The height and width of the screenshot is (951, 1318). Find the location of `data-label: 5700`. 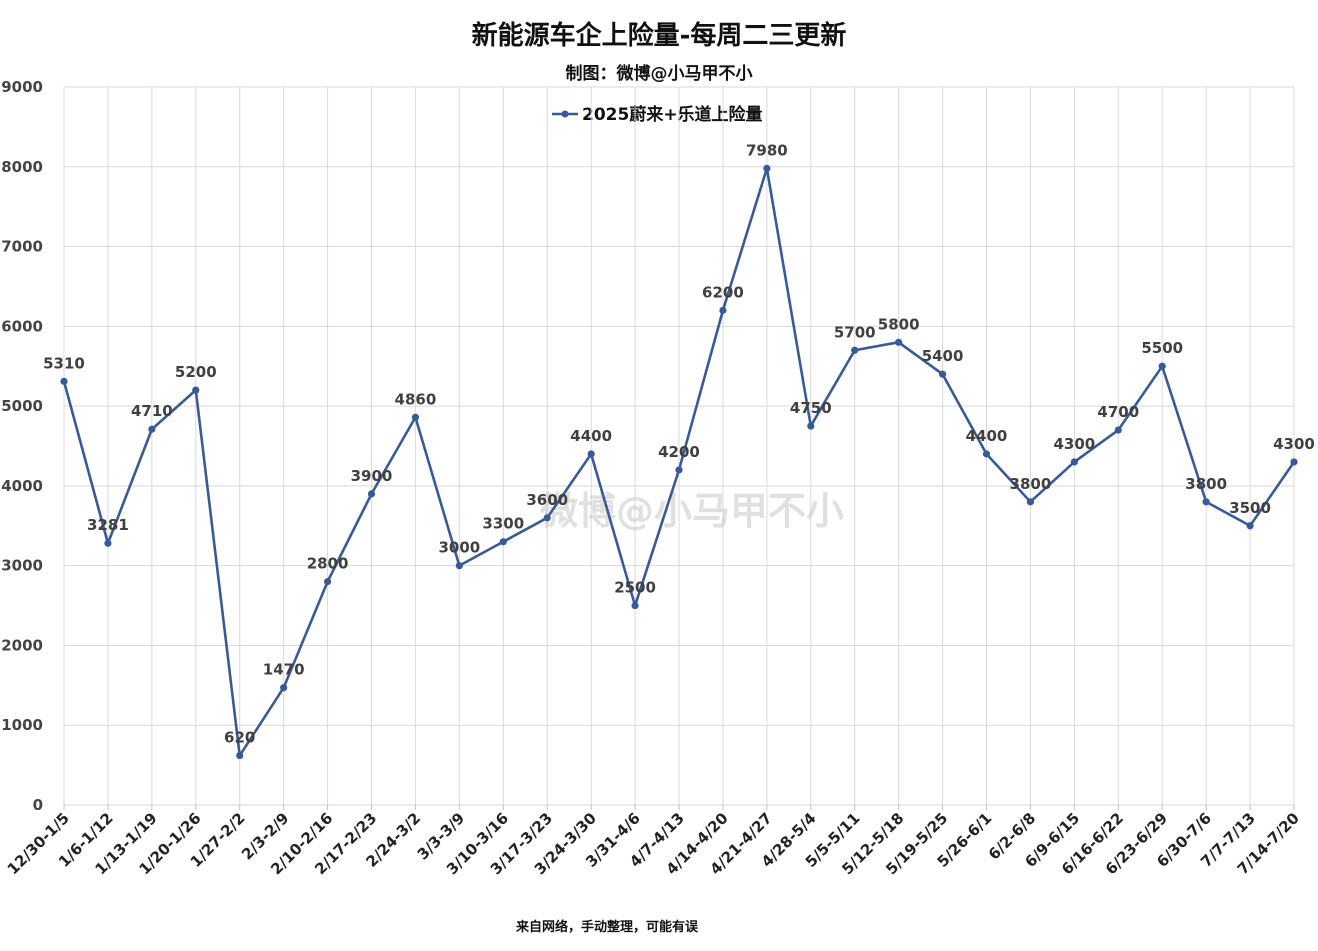

data-label: 5700 is located at coordinates (855, 332).